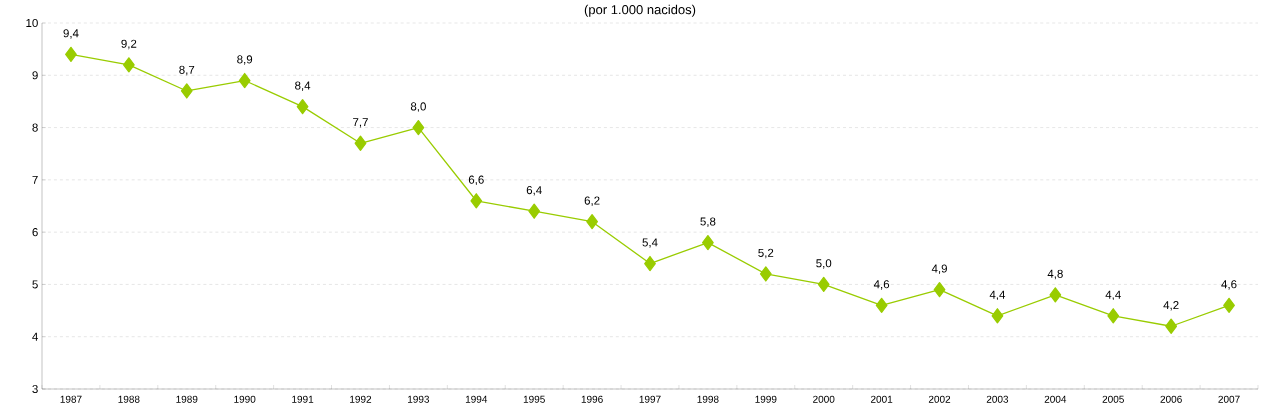 The image size is (1261, 418). Describe the element at coordinates (245, 60) in the screenshot. I see `data-label: 8,9` at that location.